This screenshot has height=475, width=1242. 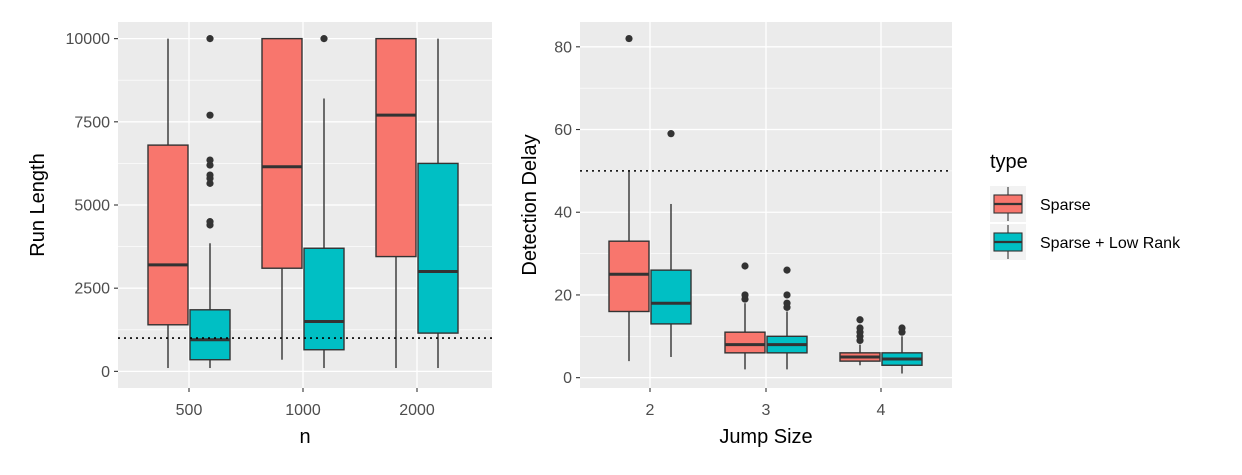 What do you see at coordinates (563, 295) in the screenshot?
I see `y-tick-label: 20` at bounding box center [563, 295].